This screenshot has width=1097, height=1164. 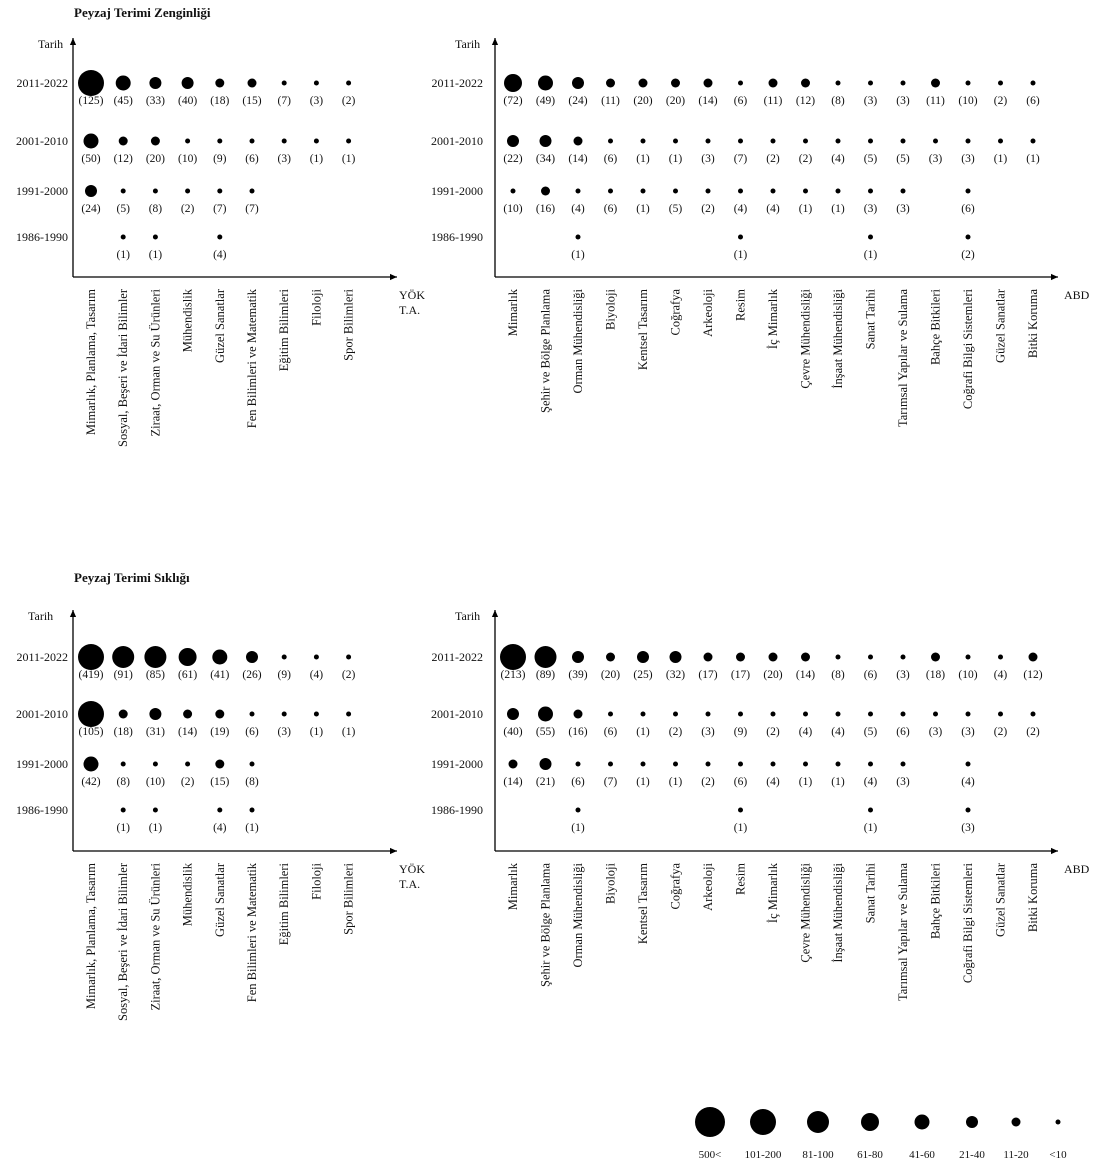 I want to click on category-label: Coğrafi Bilgi Sistemleri, so click(x=968, y=348).